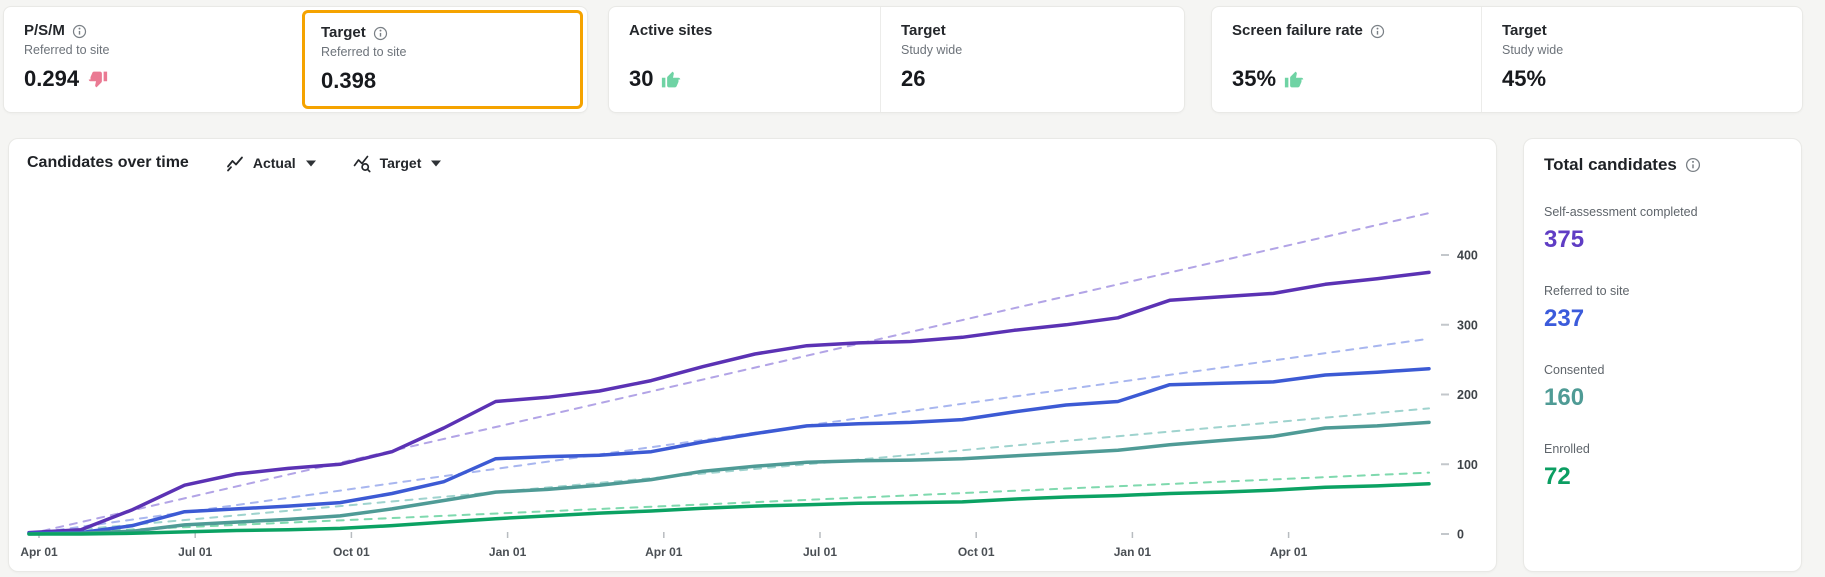 This screenshot has width=1825, height=577. What do you see at coordinates (744, 59) in the screenshot?
I see `kpi-active-sites-metric: Active sites 30` at bounding box center [744, 59].